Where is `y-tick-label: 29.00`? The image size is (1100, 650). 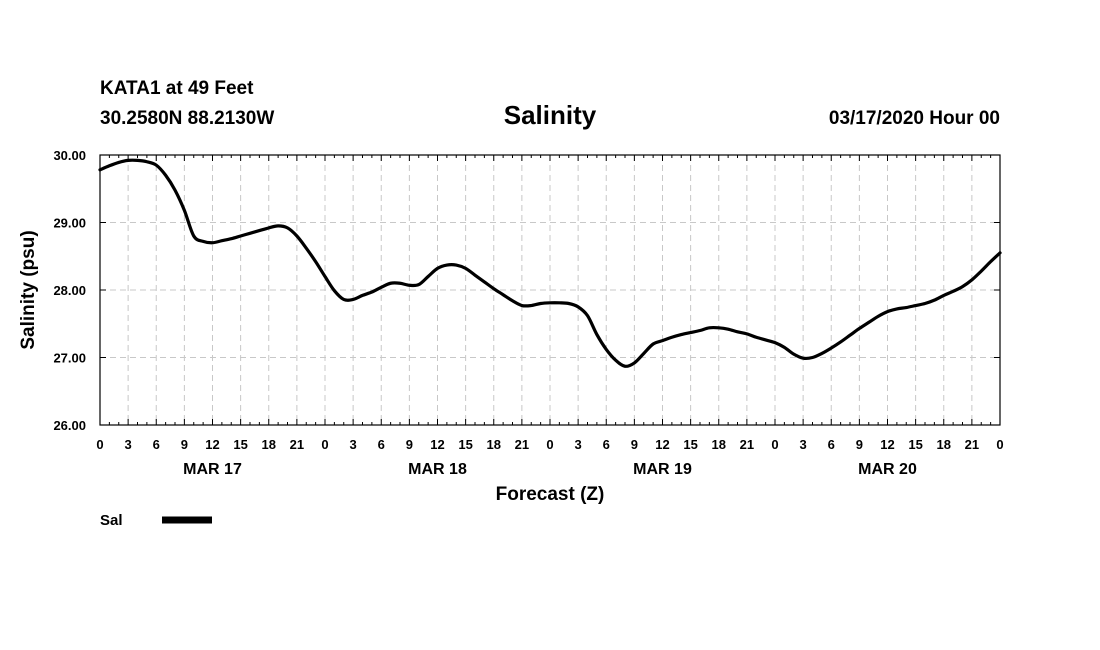
y-tick-label: 29.00 is located at coordinates (69, 223).